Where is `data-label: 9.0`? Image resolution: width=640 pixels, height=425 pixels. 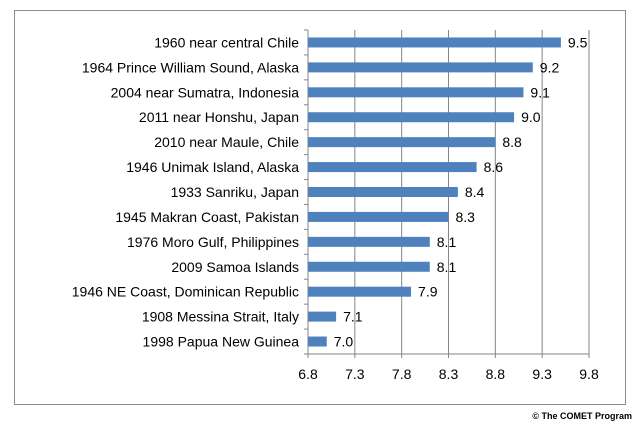
data-label: 9.0 is located at coordinates (531, 117).